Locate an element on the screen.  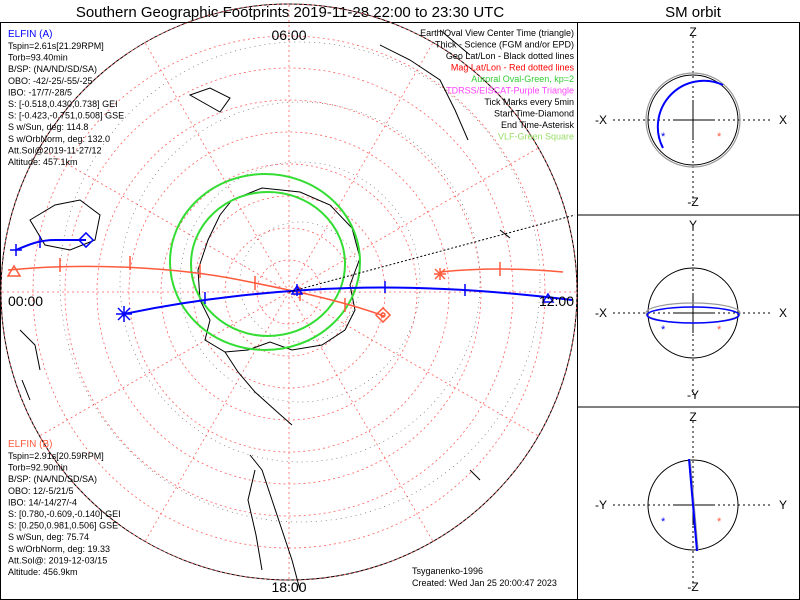
info-line: S: [-0.423,-0.751,0.508] GSE is located at coordinates (66, 116).